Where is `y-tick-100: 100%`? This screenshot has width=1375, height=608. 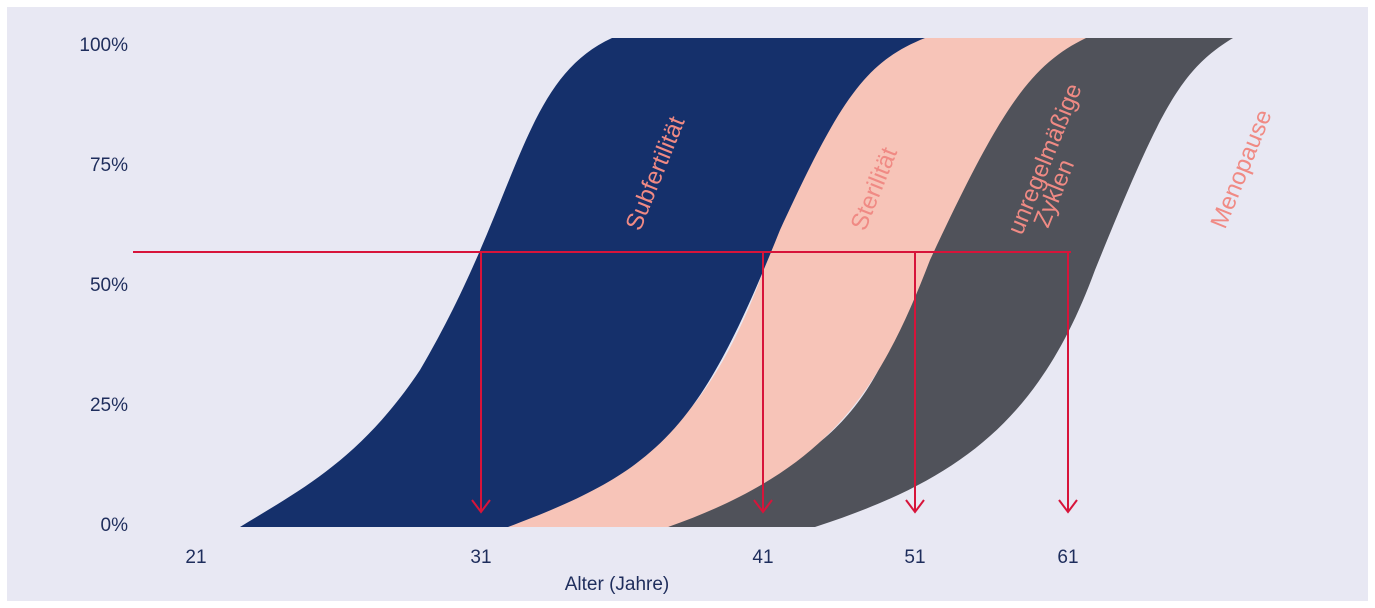
y-tick-100: 100% is located at coordinates (103, 45).